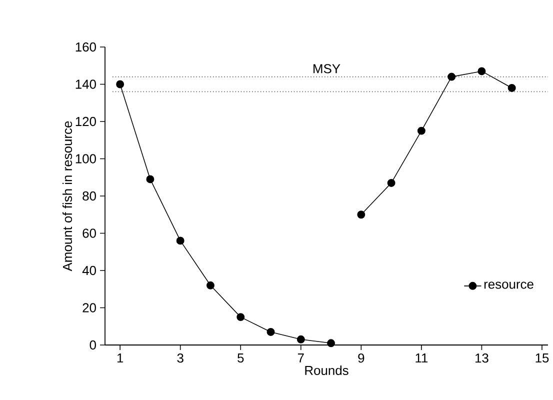  What do you see at coordinates (86, 159) in the screenshot?
I see `y-tick-label: 100` at bounding box center [86, 159].